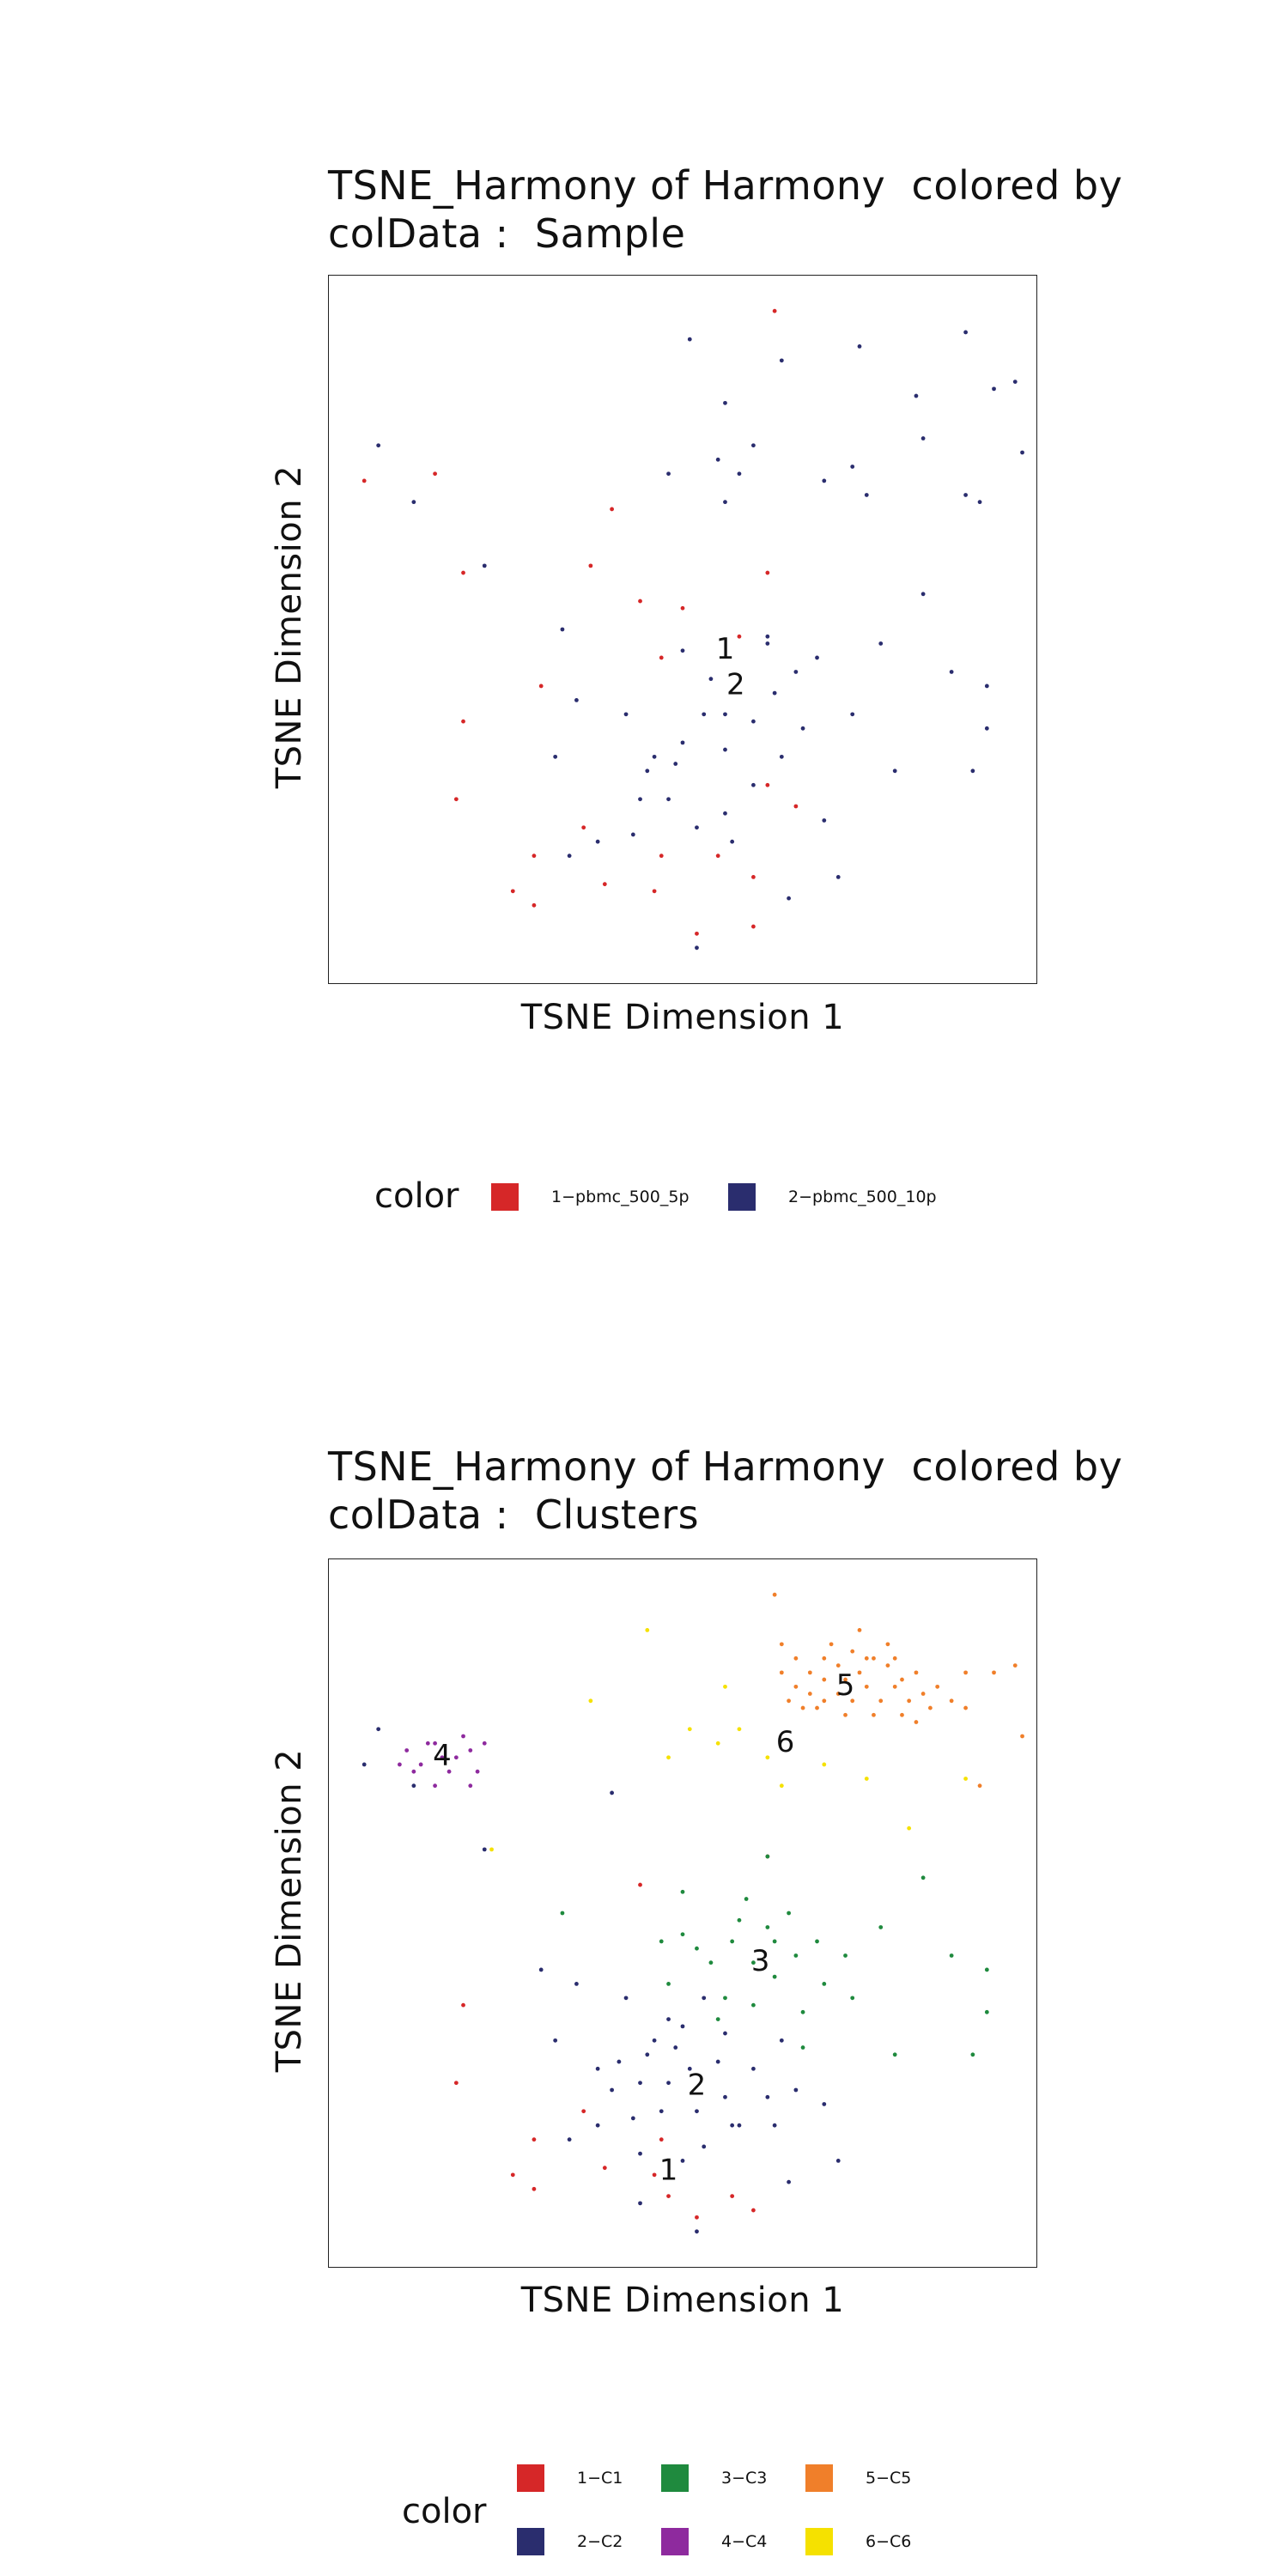 Image resolution: width=1288 pixels, height=2576 pixels. I want to click on legend-swatch-c6, so click(819, 2541).